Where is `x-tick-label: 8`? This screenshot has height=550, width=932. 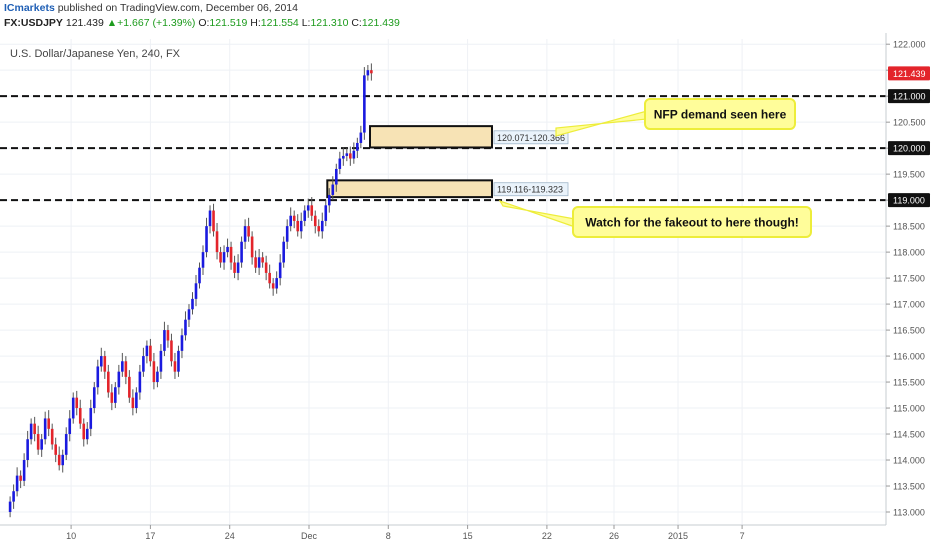 x-tick-label: 8 is located at coordinates (388, 536).